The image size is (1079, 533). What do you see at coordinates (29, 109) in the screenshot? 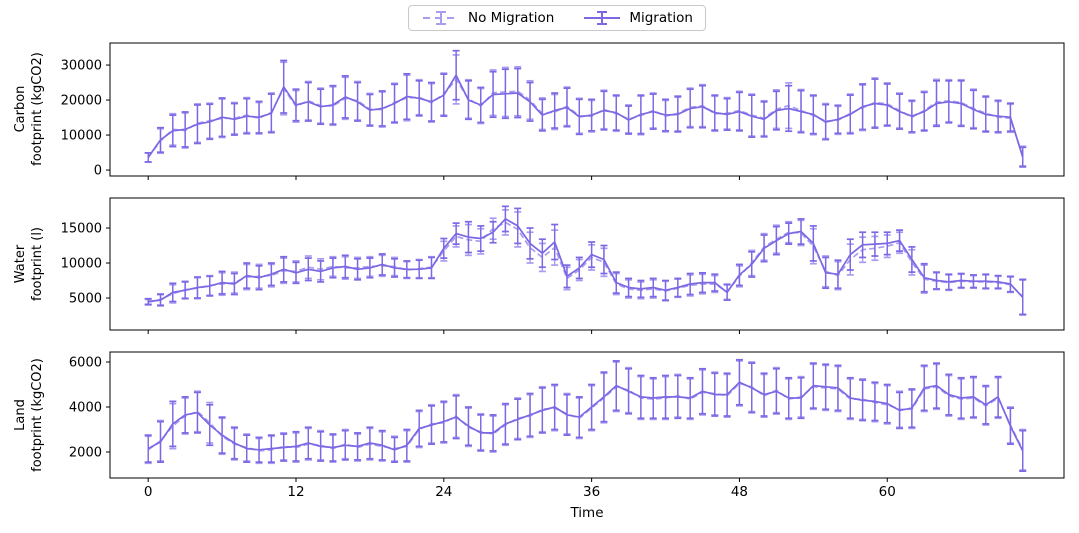
I see `carbon-y-axis-label: Carbon footprint (kgCO2)` at bounding box center [29, 109].